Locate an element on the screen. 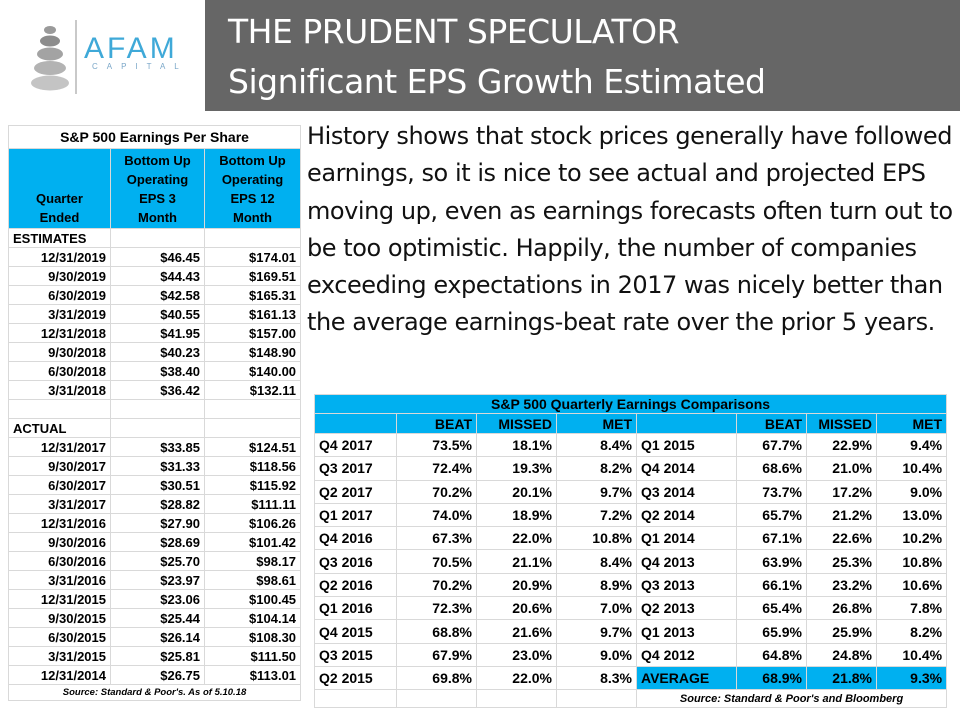  comparisons-value-cell: 65.9% is located at coordinates (771, 631).